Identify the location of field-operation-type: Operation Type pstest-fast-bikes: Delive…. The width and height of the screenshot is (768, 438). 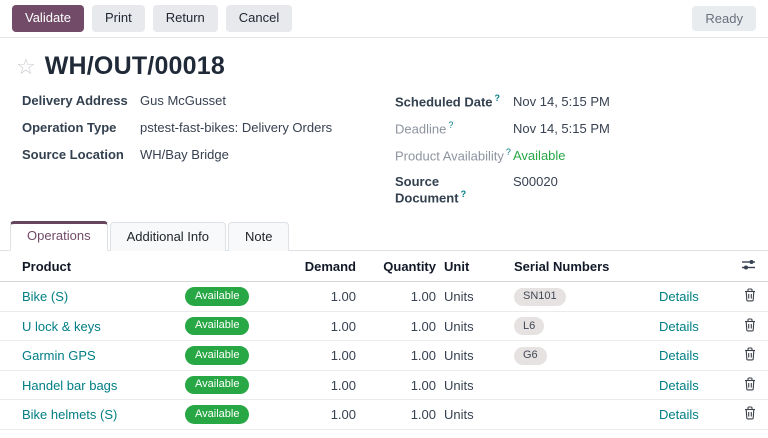
(203, 128).